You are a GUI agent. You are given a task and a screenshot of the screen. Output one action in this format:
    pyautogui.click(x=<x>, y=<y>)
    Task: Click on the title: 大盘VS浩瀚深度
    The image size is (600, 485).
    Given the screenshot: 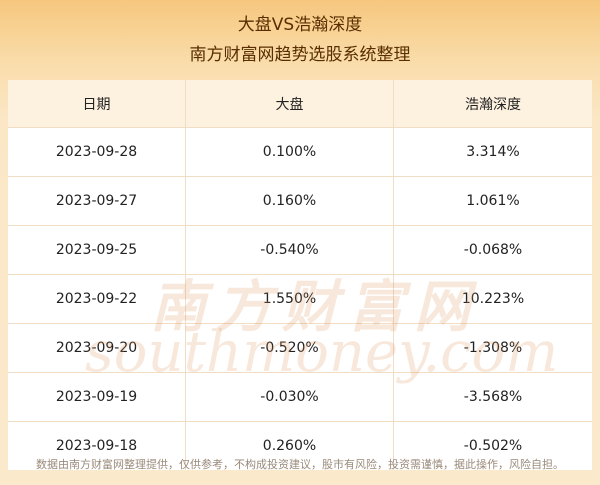 What is the action you would take?
    pyautogui.click(x=300, y=25)
    